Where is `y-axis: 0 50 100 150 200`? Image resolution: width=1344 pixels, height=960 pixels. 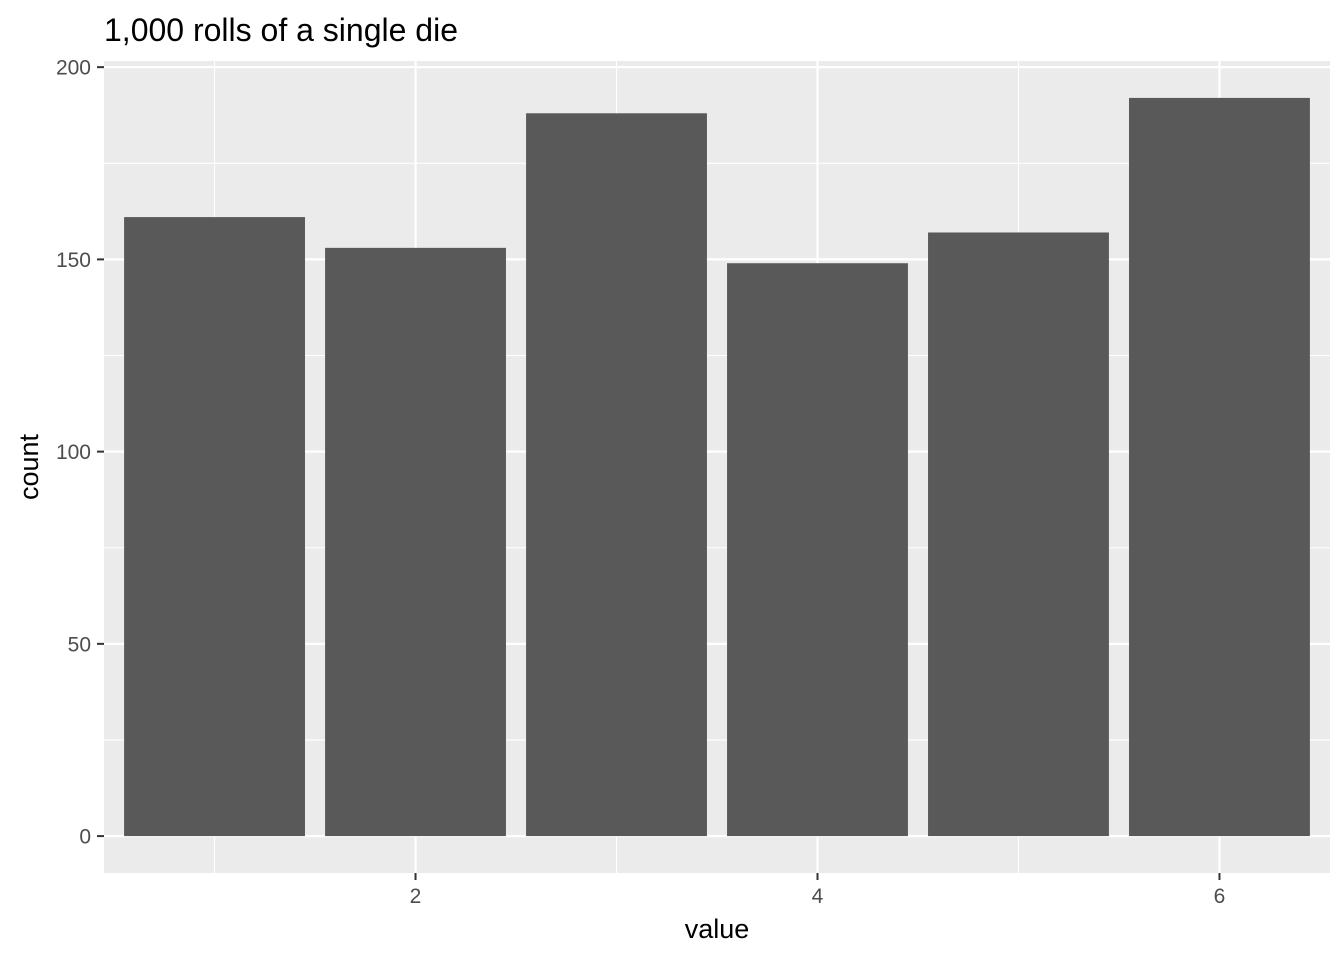 y-axis: 0 50 100 150 200 is located at coordinates (80, 453).